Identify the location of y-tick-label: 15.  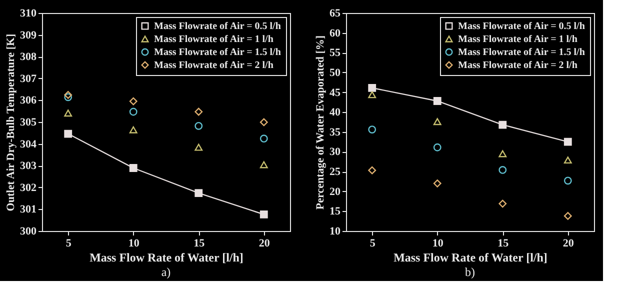
(335, 212).